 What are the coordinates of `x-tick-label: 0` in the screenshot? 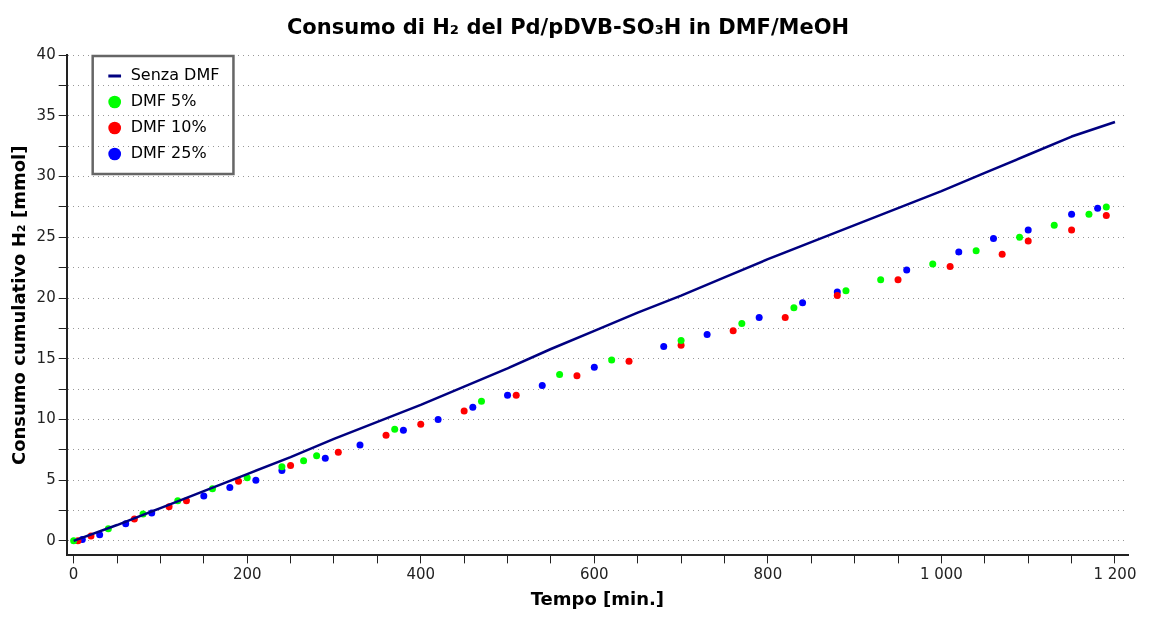 It's located at (73, 574).